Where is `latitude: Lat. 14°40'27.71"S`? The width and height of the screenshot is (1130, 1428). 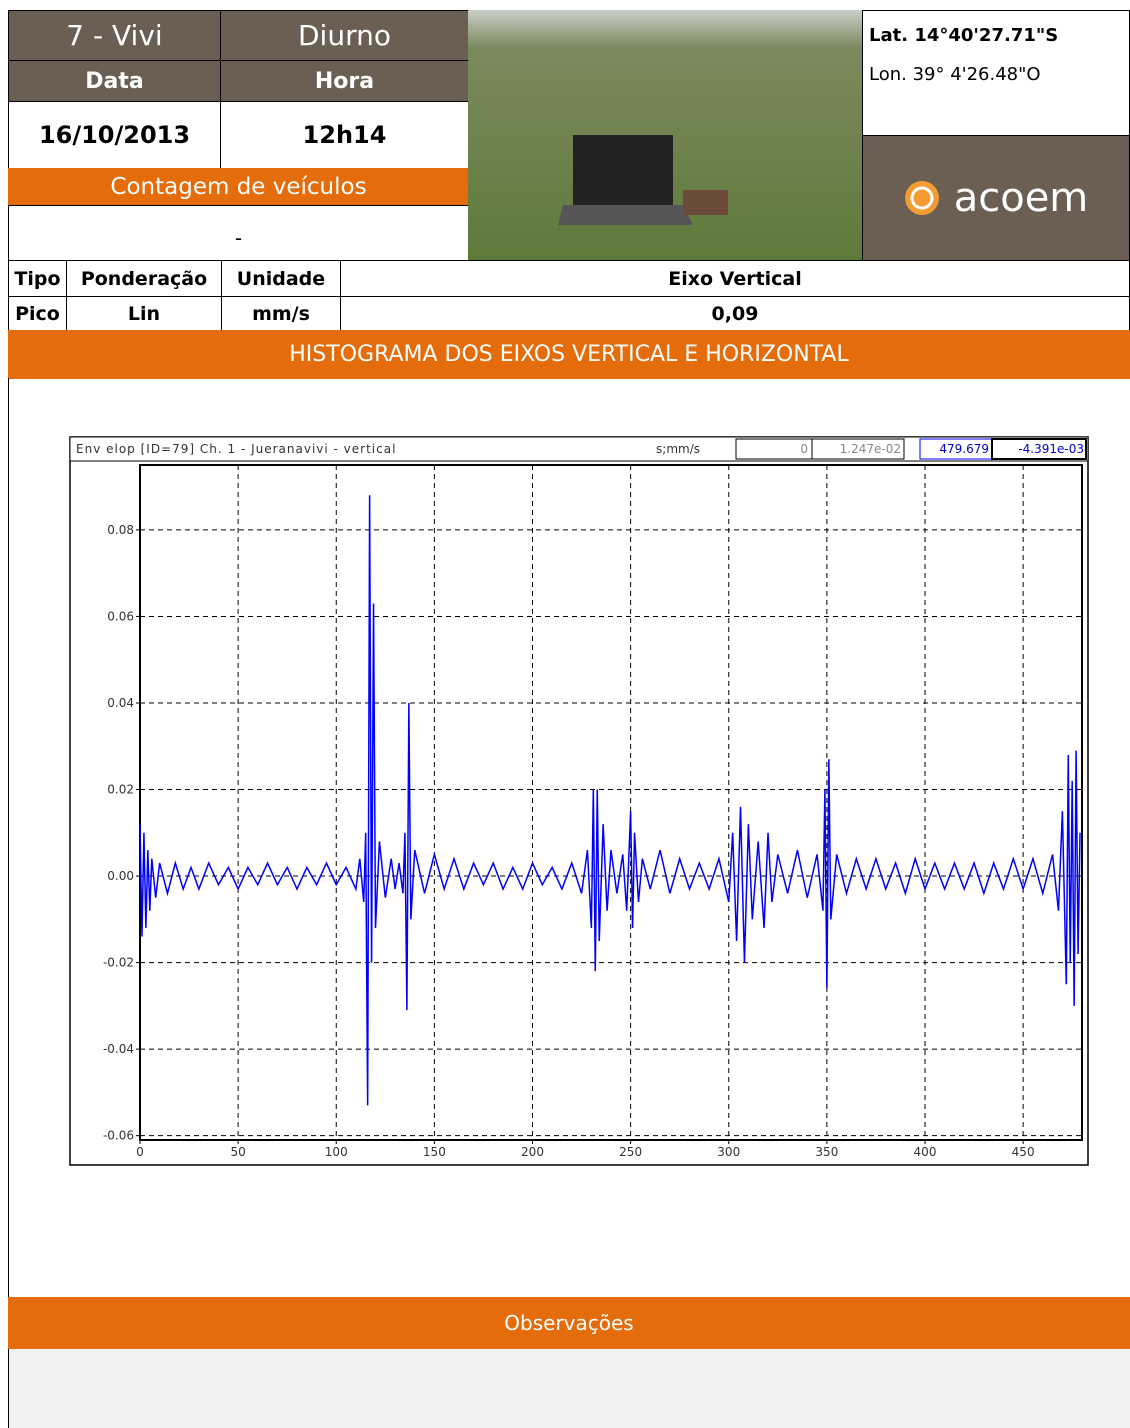 latitude: Lat. 14°40'27.71"S is located at coordinates (964, 35).